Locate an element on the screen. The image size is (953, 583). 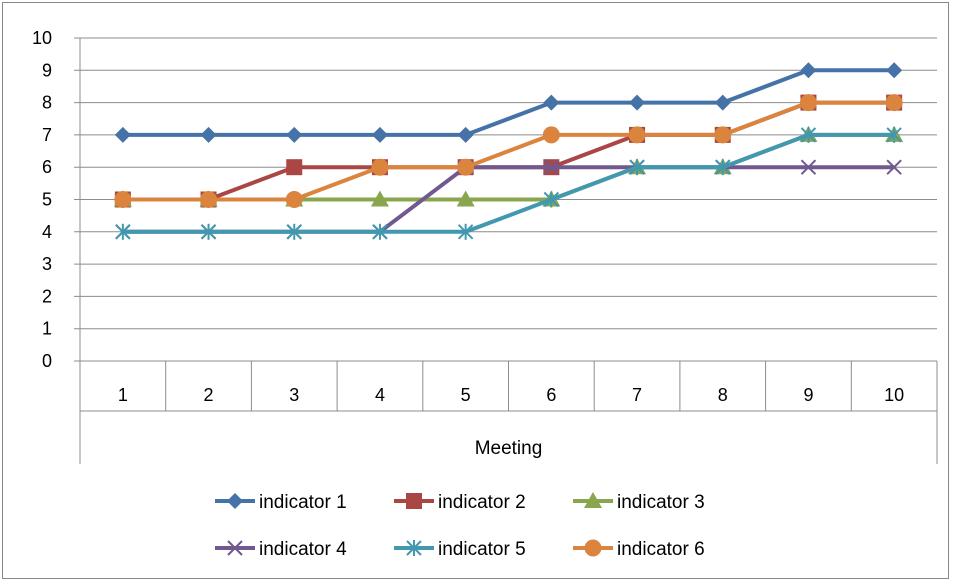
legend-item: indicator 4 is located at coordinates (281, 549).